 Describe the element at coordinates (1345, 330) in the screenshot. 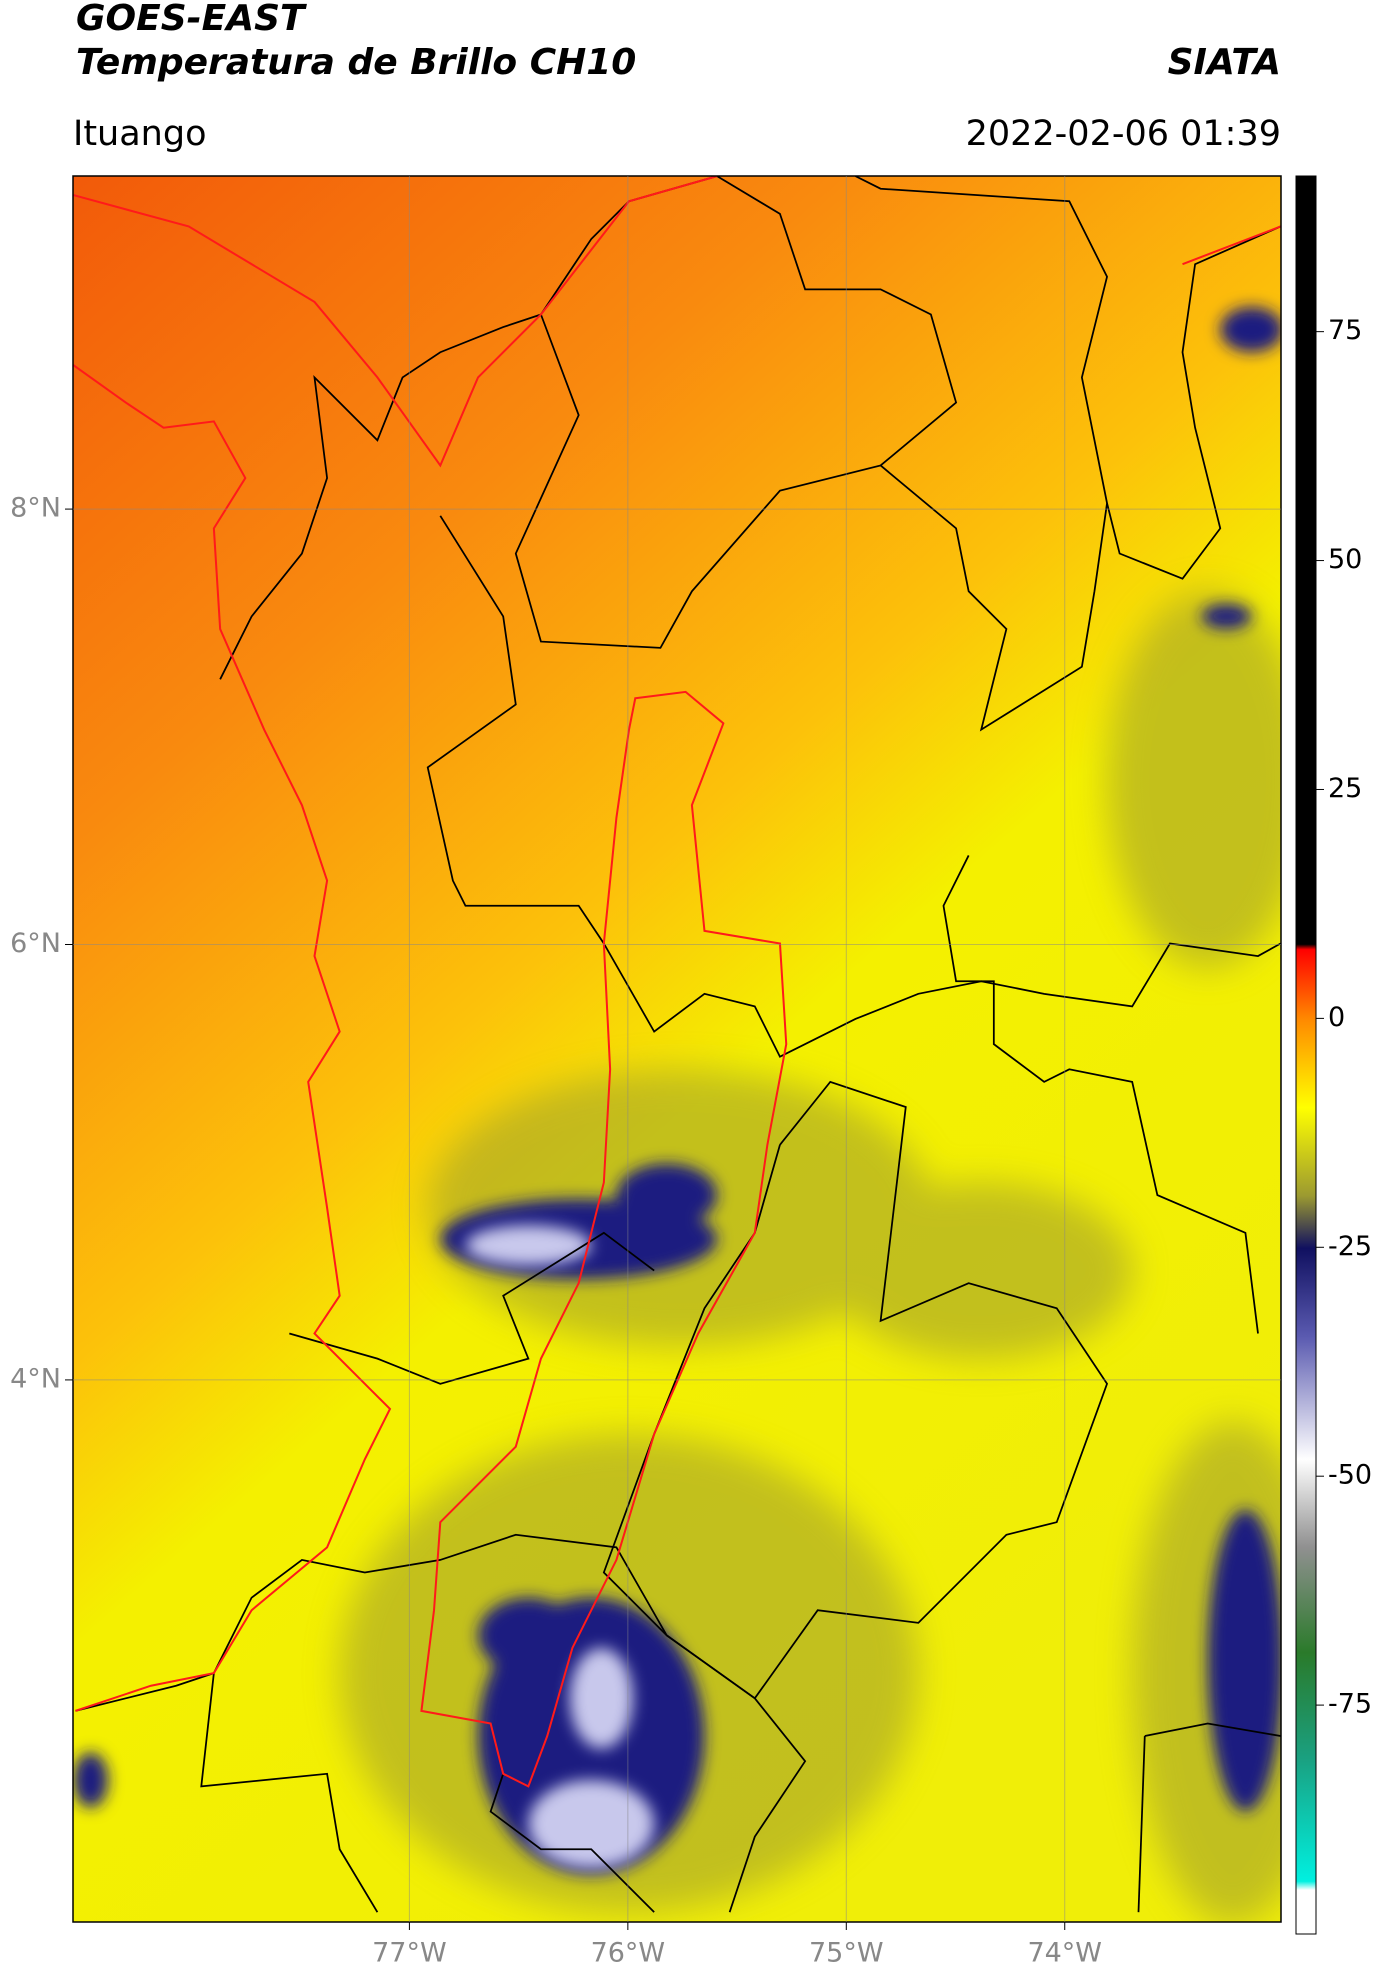

I see `colorbar-tick-label: 75` at that location.